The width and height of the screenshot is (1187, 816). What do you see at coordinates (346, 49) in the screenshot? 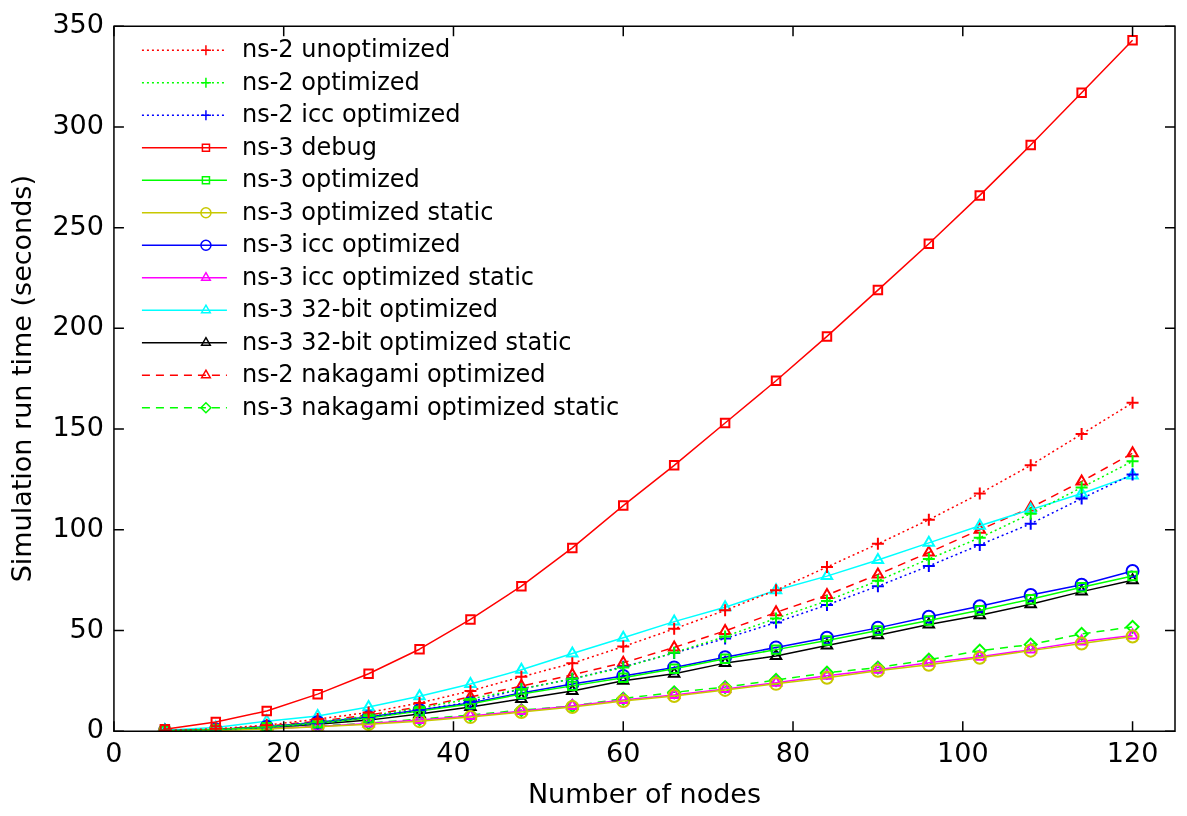
I see `legend-label: ns-2 unoptimized` at bounding box center [346, 49].